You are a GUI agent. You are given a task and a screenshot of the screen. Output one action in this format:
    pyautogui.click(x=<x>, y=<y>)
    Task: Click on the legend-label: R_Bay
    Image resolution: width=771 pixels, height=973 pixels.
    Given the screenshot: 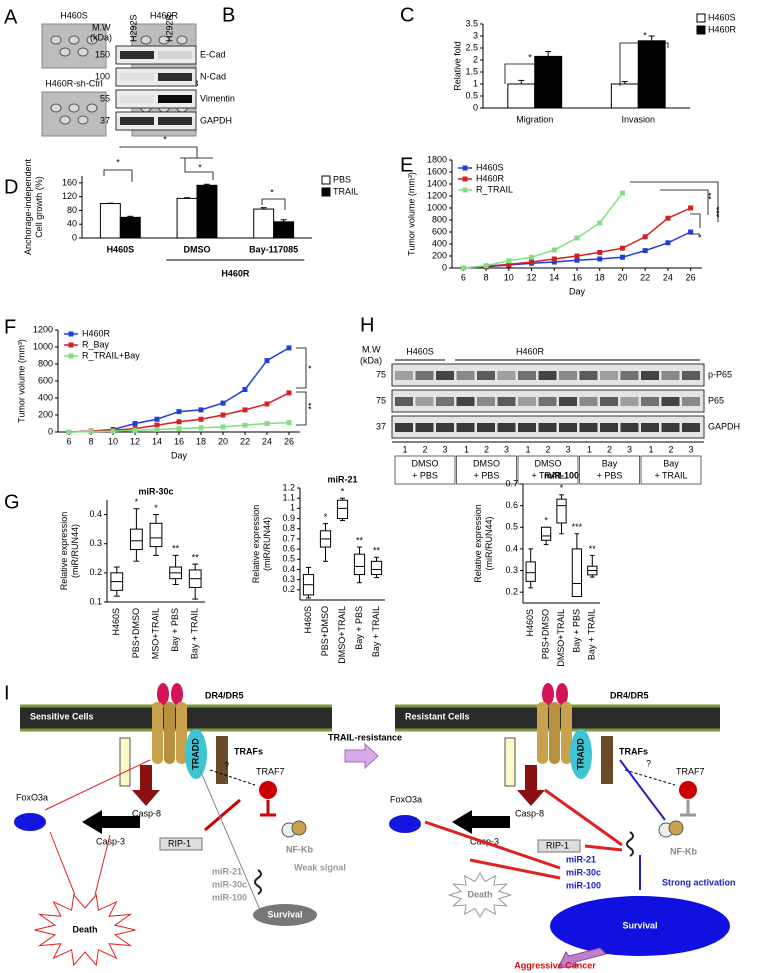 What is the action you would take?
    pyautogui.click(x=96, y=344)
    